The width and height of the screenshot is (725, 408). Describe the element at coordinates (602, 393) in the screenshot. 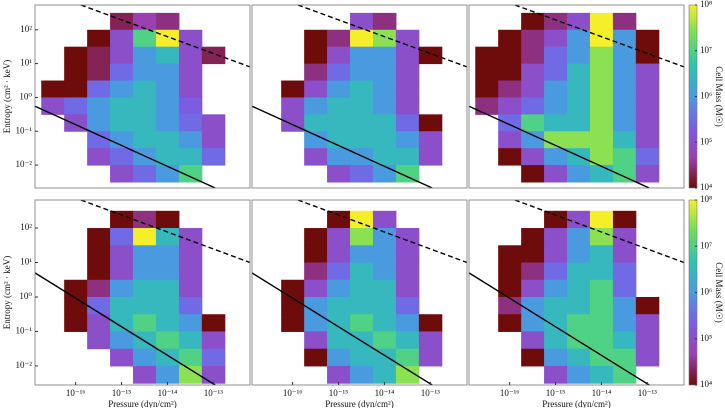

I see `x-tick-label: 10⁻¹⁴` at that location.